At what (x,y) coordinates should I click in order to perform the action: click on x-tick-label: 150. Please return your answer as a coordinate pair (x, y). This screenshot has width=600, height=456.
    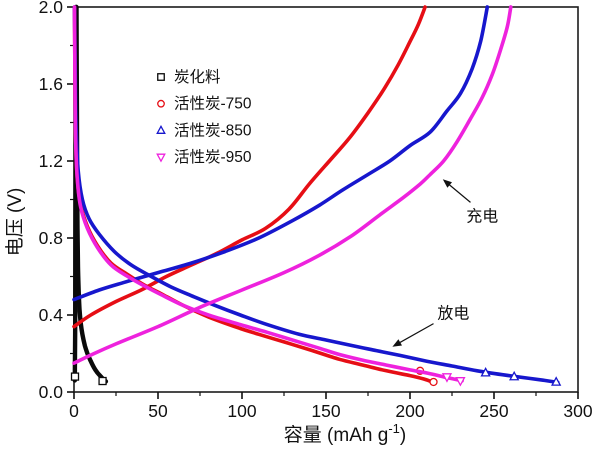
    Looking at the image, I should click on (325, 411).